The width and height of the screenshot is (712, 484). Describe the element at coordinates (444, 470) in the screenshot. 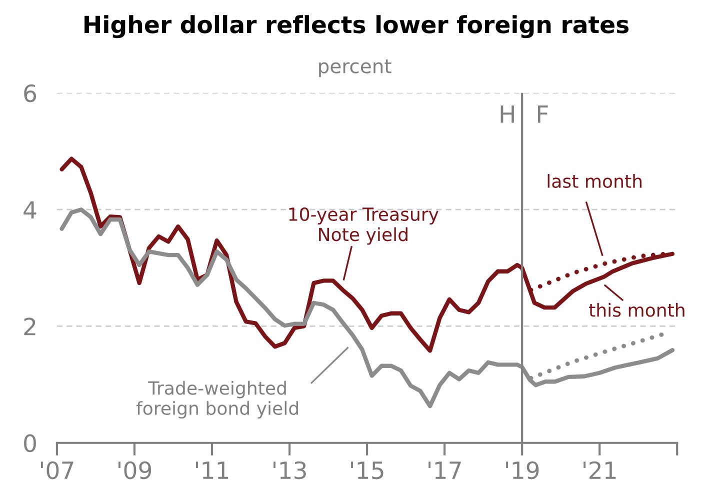

I see `x-tick-label: '17` at that location.